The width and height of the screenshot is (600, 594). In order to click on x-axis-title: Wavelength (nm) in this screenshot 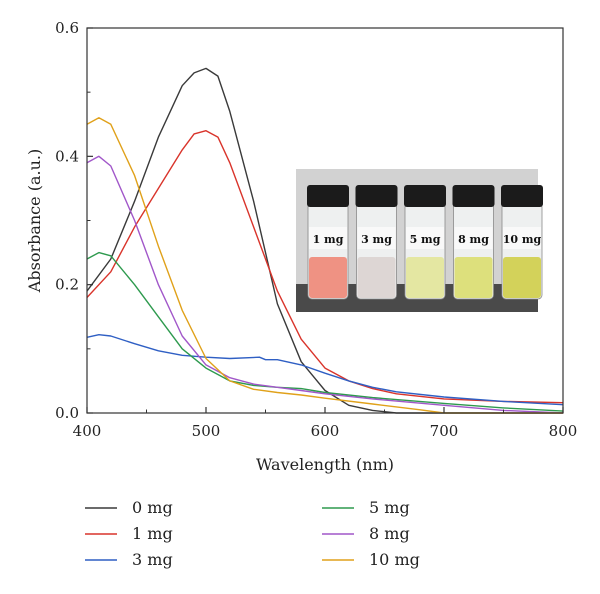, I will do `click(325, 464)`.